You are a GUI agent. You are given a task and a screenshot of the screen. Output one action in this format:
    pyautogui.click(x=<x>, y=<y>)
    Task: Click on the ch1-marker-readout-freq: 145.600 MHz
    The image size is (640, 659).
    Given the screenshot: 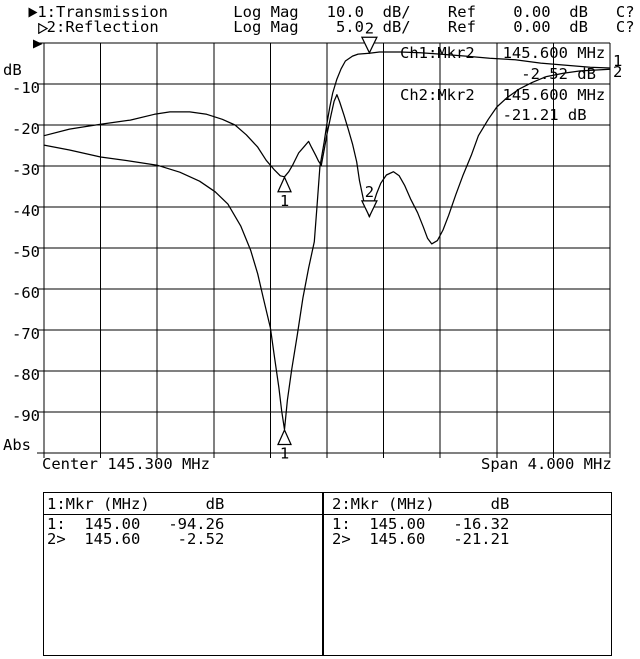 What is the action you would take?
    pyautogui.click(x=554, y=53)
    